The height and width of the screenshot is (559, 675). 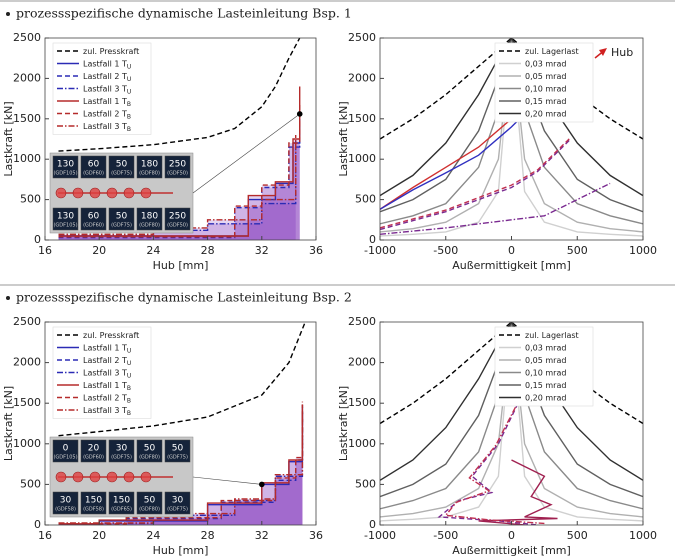 What do you see at coordinates (129, 363) in the screenshot?
I see `legend-sub: U` at bounding box center [129, 363].